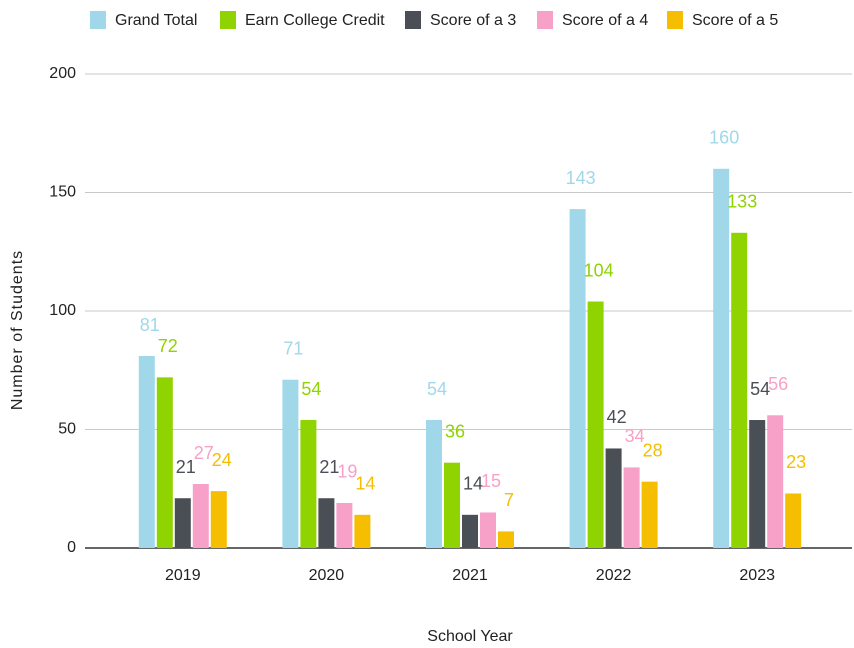  What do you see at coordinates (581, 178) in the screenshot?
I see `value-label: 143` at bounding box center [581, 178].